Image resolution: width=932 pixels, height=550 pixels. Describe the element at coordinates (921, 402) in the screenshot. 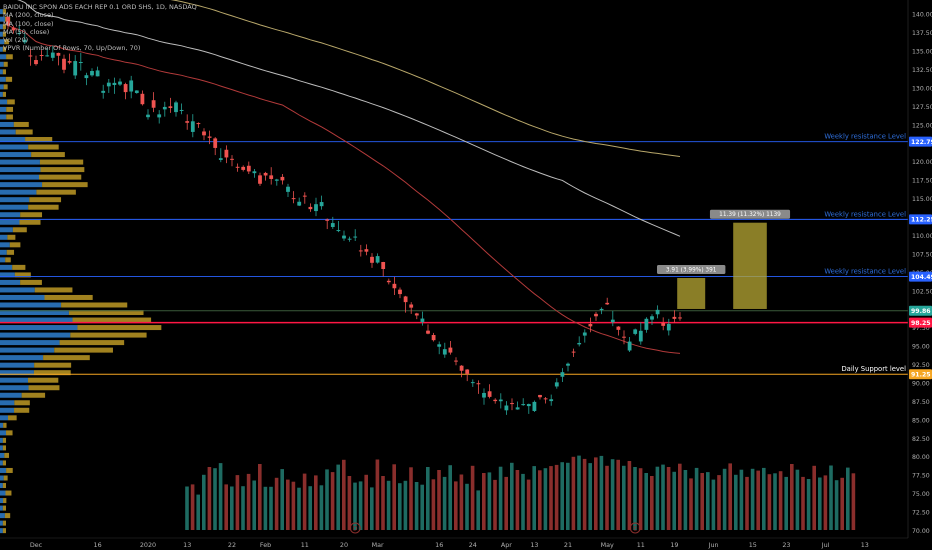

I see `y-axis-tick-label: 87.50` at that location.